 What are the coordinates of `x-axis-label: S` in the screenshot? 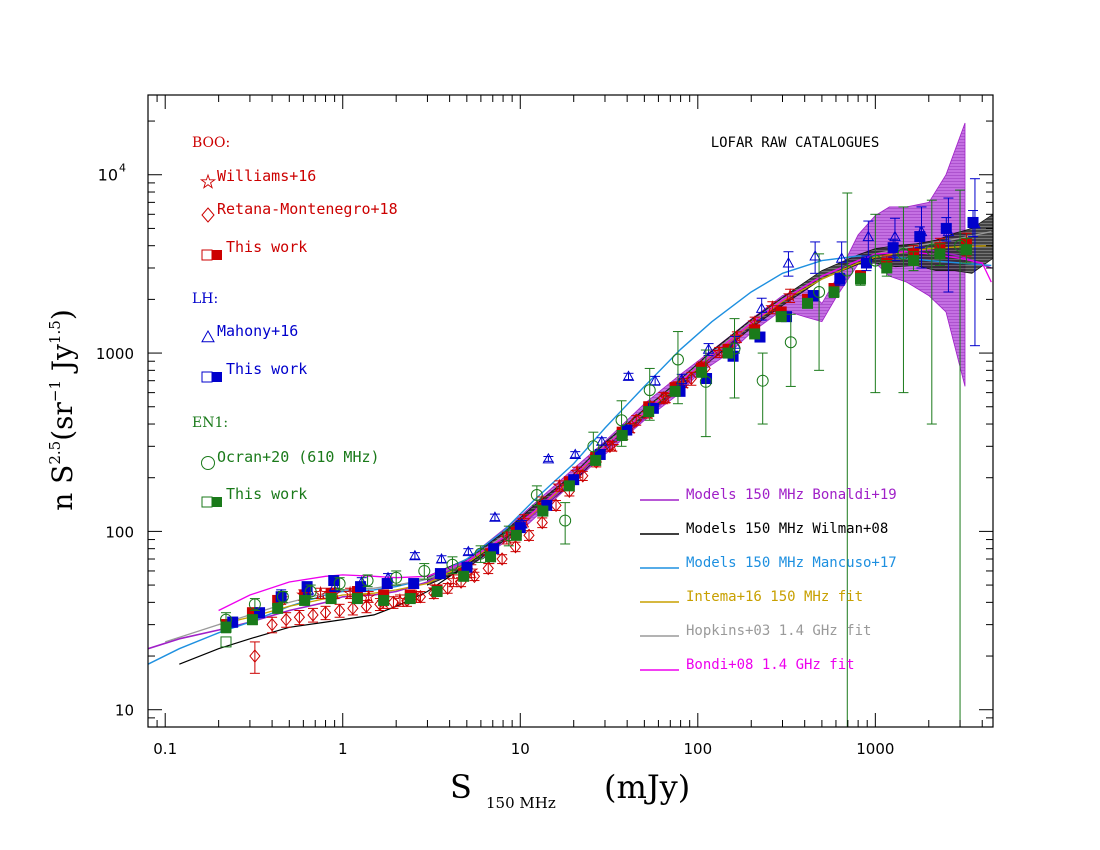 It's located at (461, 787).